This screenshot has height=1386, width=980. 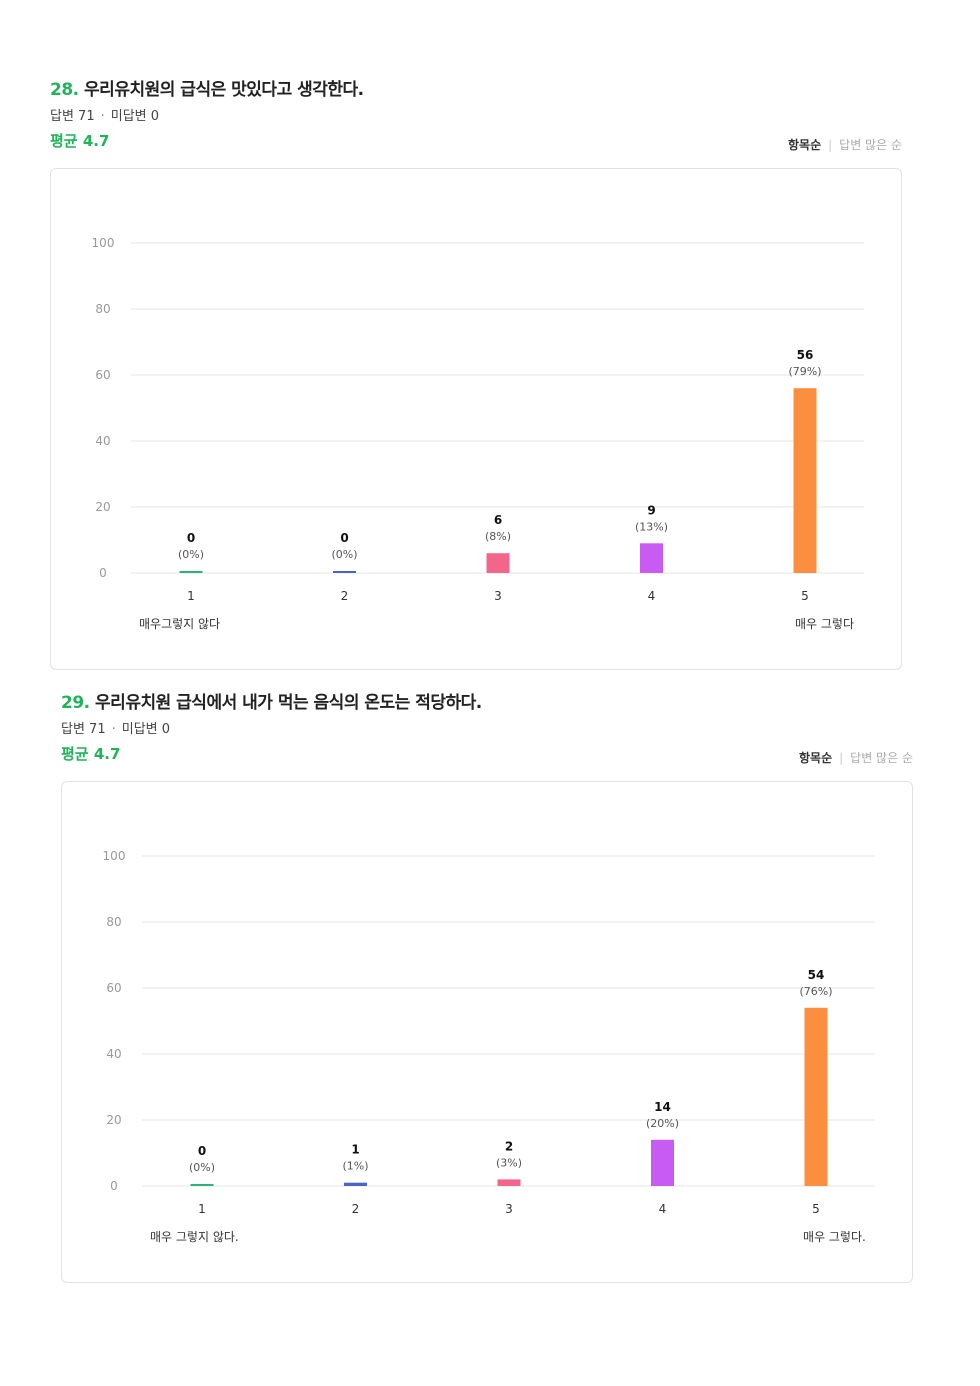 What do you see at coordinates (498, 520) in the screenshot?
I see `bar-value-label: 6` at bounding box center [498, 520].